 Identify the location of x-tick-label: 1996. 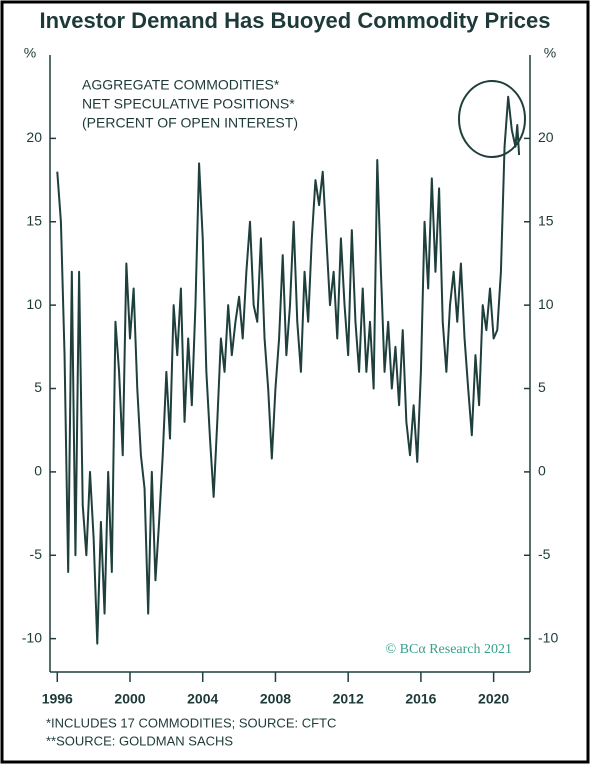
(57, 699).